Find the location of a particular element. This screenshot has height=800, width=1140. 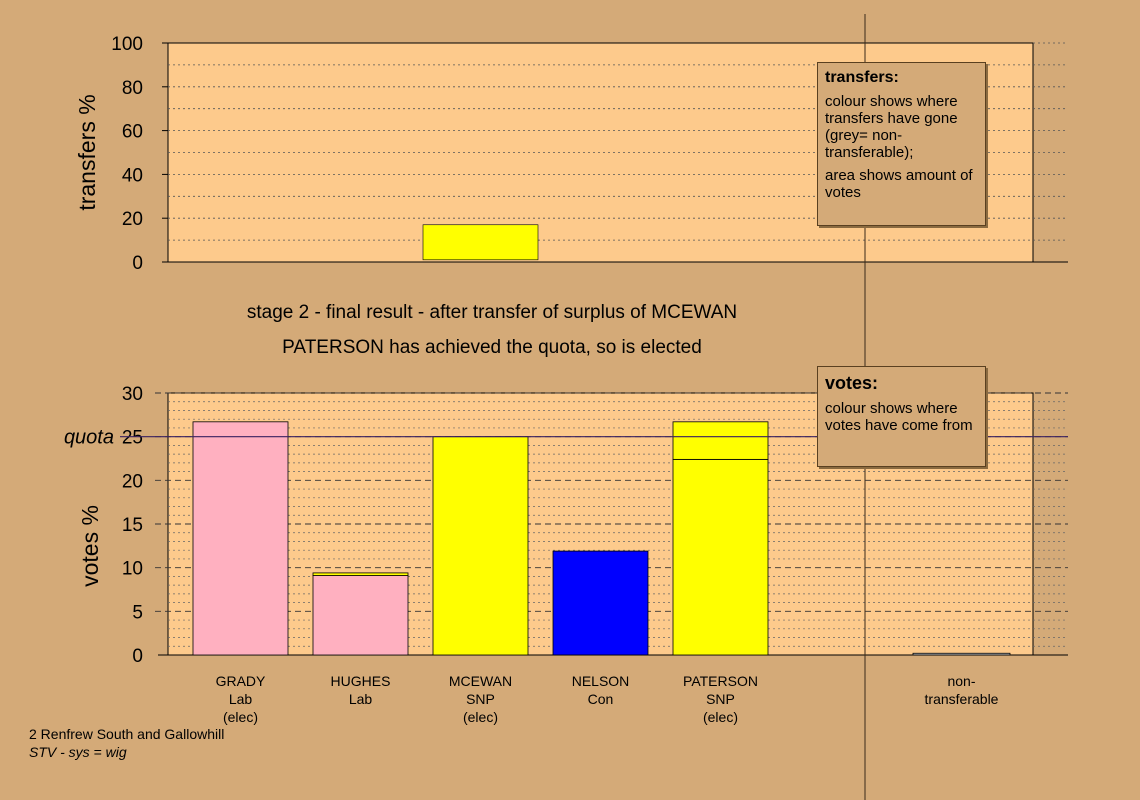

votes-y-tick-label: 0 is located at coordinates (137, 656).